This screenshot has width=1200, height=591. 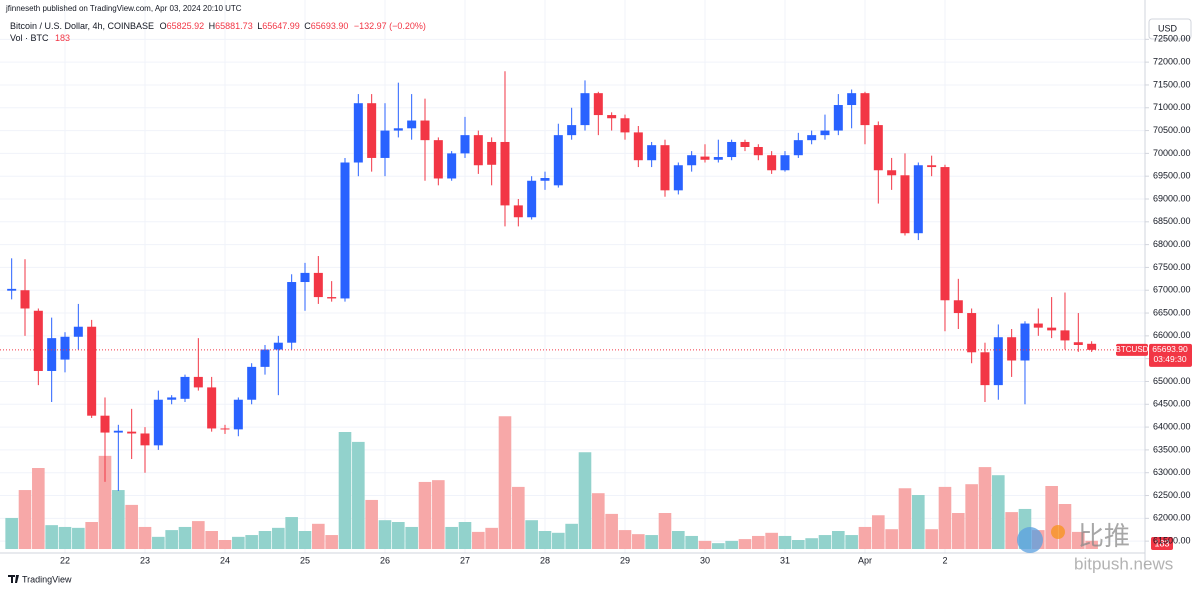 What do you see at coordinates (62, 38) in the screenshot?
I see `volume-value: 183` at bounding box center [62, 38].